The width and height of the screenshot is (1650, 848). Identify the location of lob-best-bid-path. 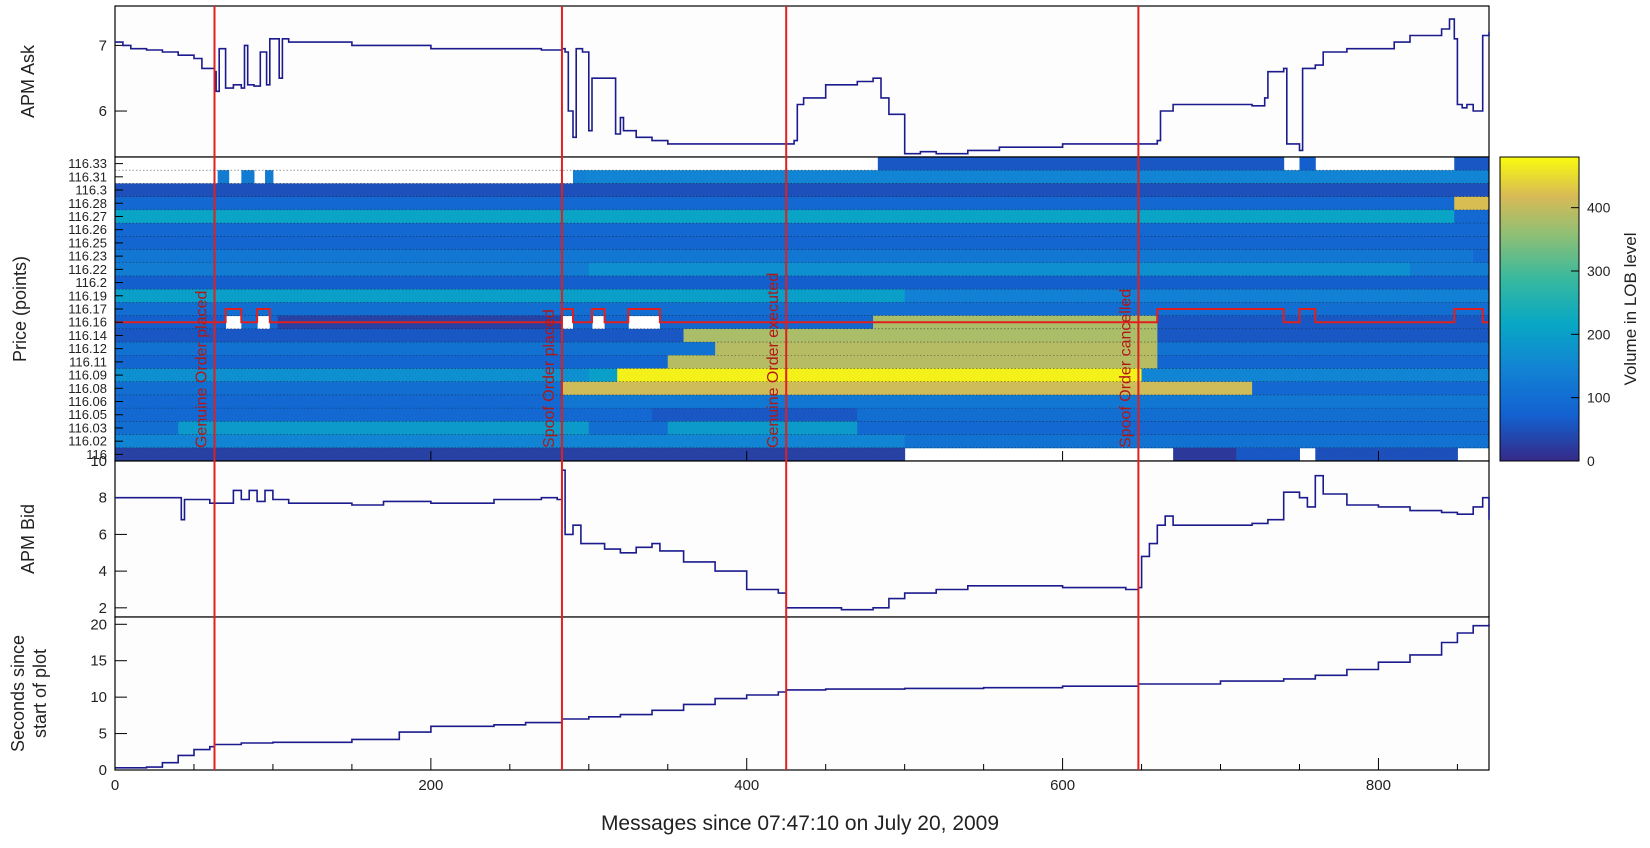
(802, 316).